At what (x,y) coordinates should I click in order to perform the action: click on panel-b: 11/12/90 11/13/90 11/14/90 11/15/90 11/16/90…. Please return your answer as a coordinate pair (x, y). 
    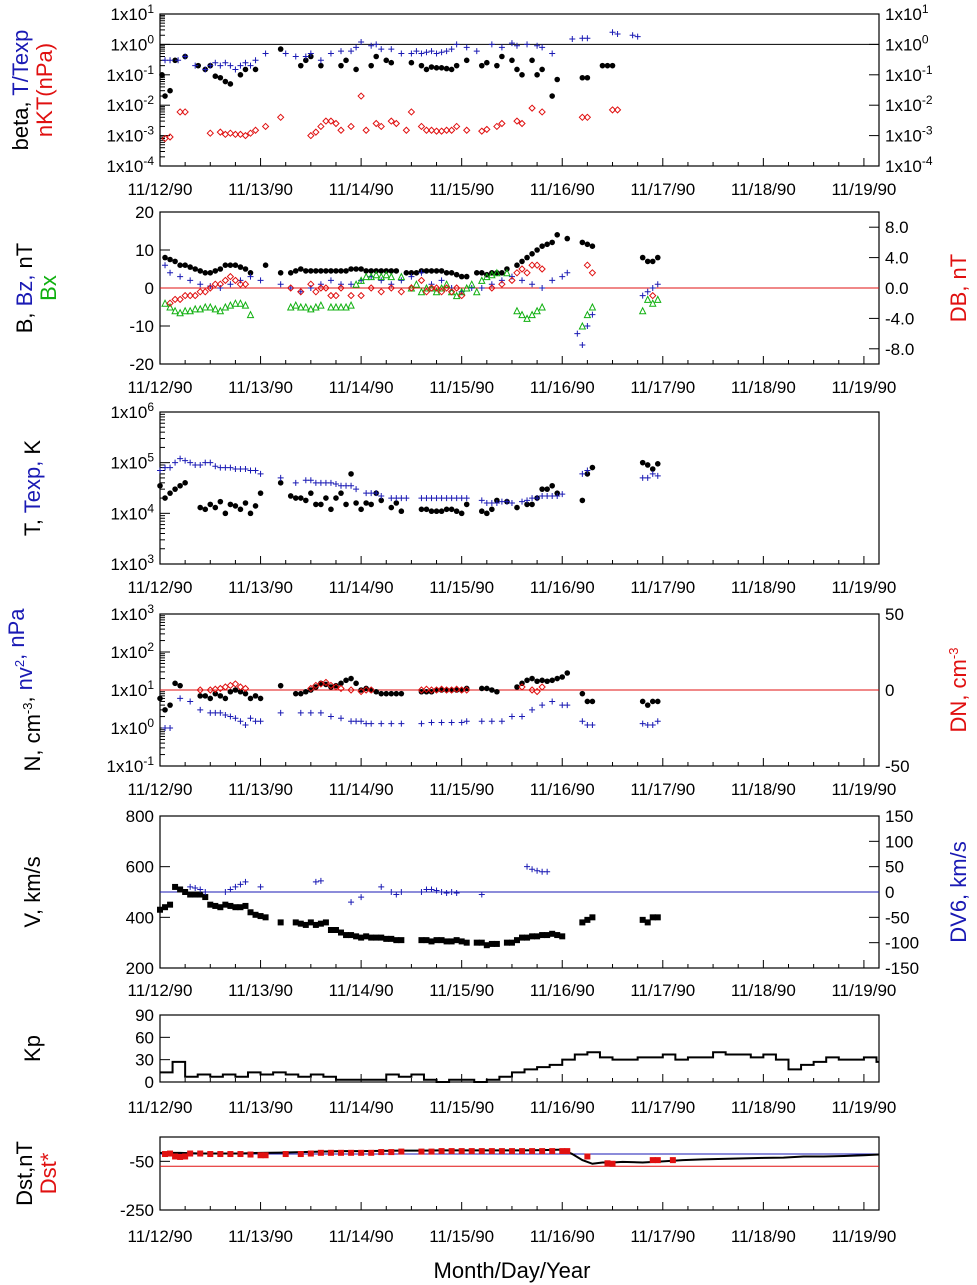
    Looking at the image, I should click on (491, 300).